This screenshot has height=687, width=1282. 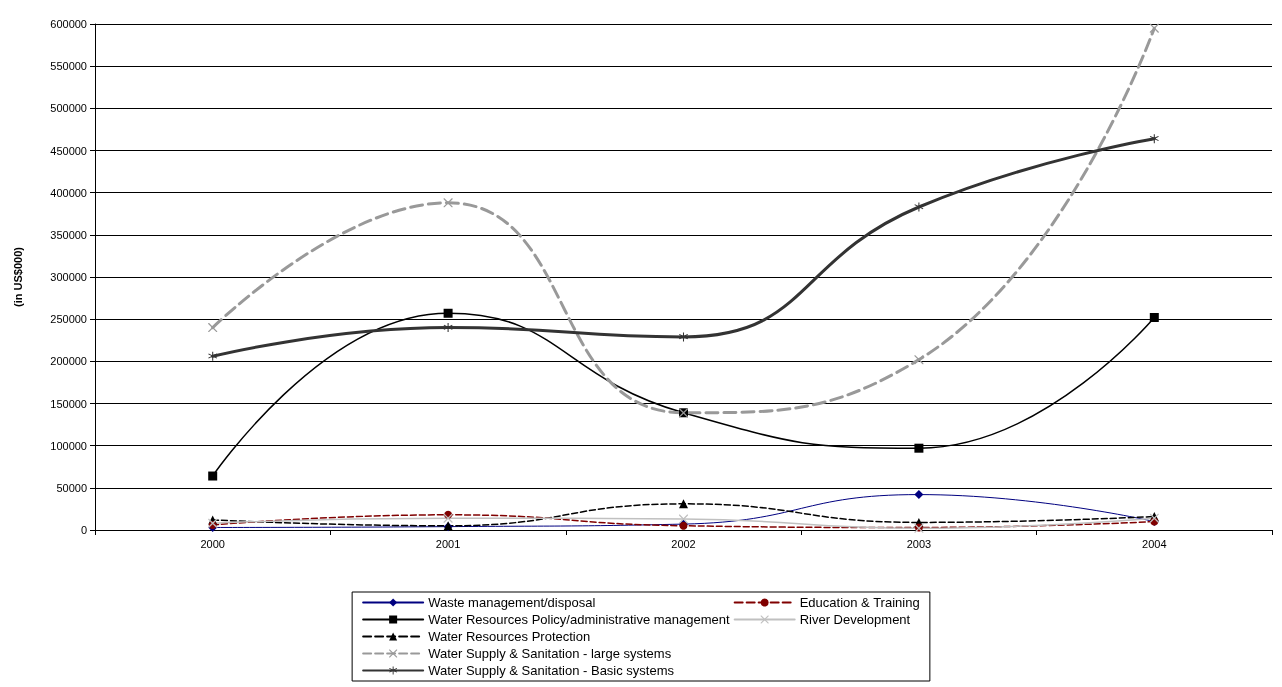 What do you see at coordinates (550, 653) in the screenshot?
I see `legend-label: Water Supply & Sanitation - large systems` at bounding box center [550, 653].